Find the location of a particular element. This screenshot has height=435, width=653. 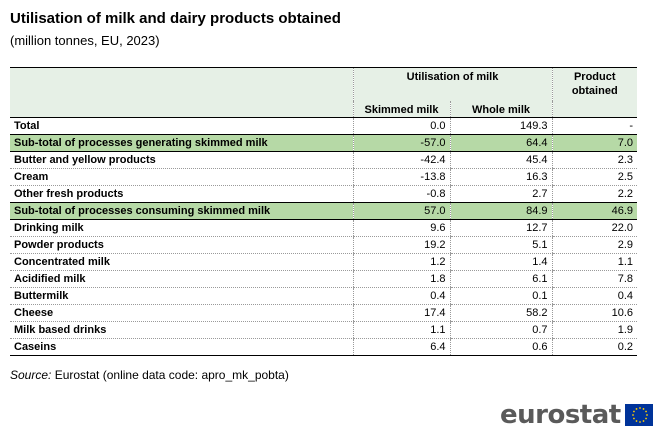

product-obtained-value: 46.9 is located at coordinates (594, 211).